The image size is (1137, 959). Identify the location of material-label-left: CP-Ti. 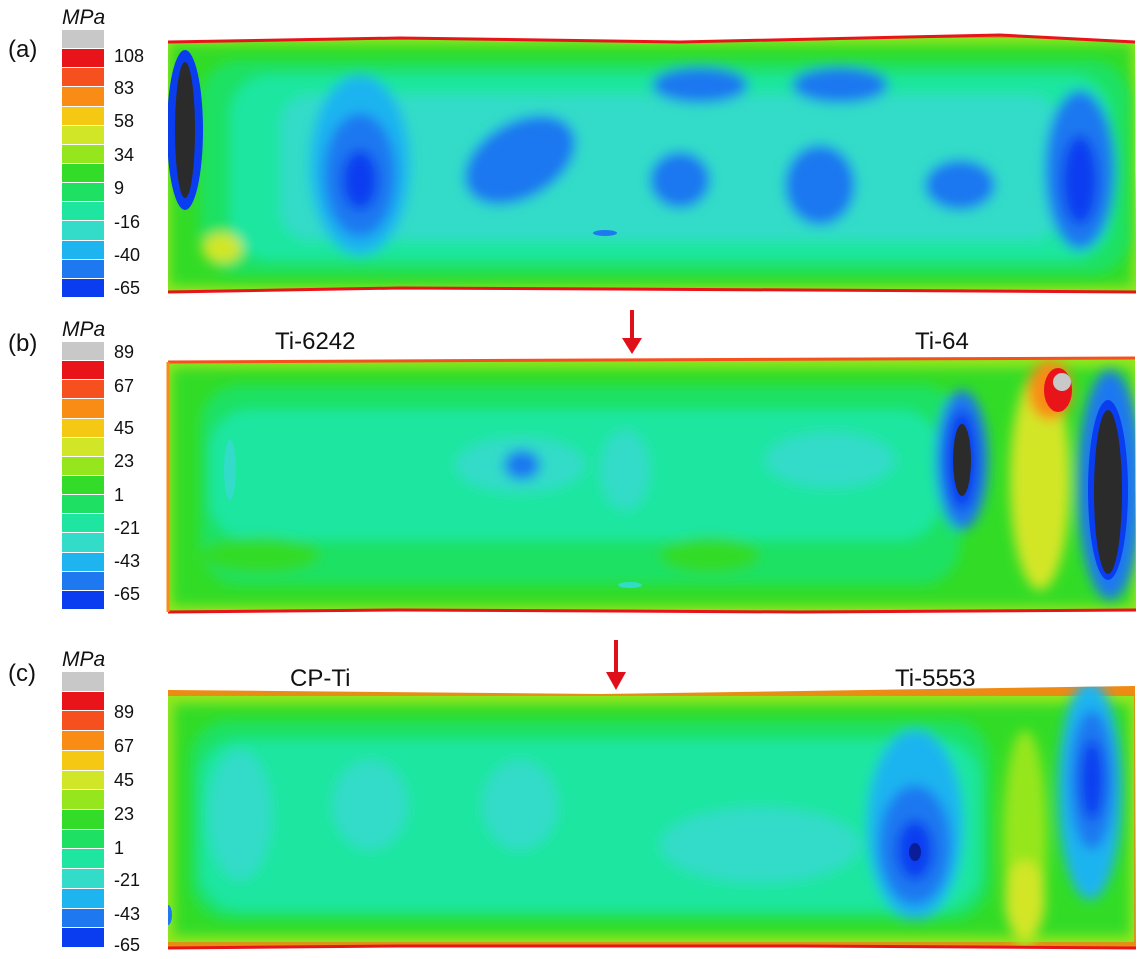
(320, 678).